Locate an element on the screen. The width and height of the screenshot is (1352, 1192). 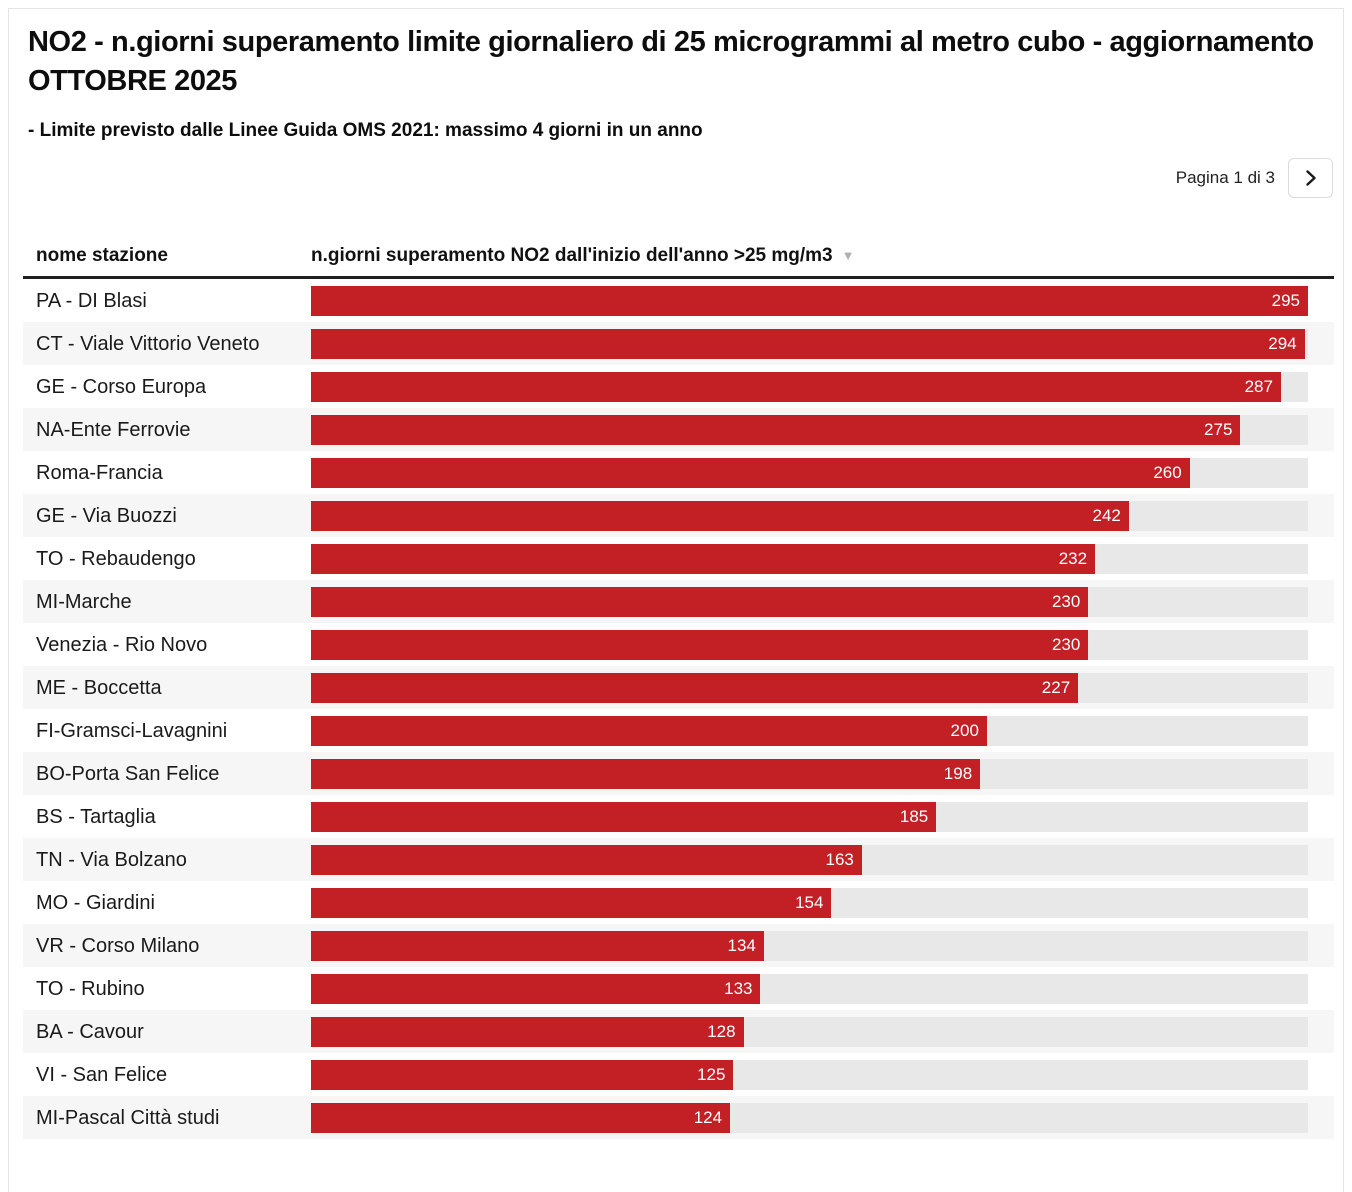
bar-cell: 294 is located at coordinates (822, 343).